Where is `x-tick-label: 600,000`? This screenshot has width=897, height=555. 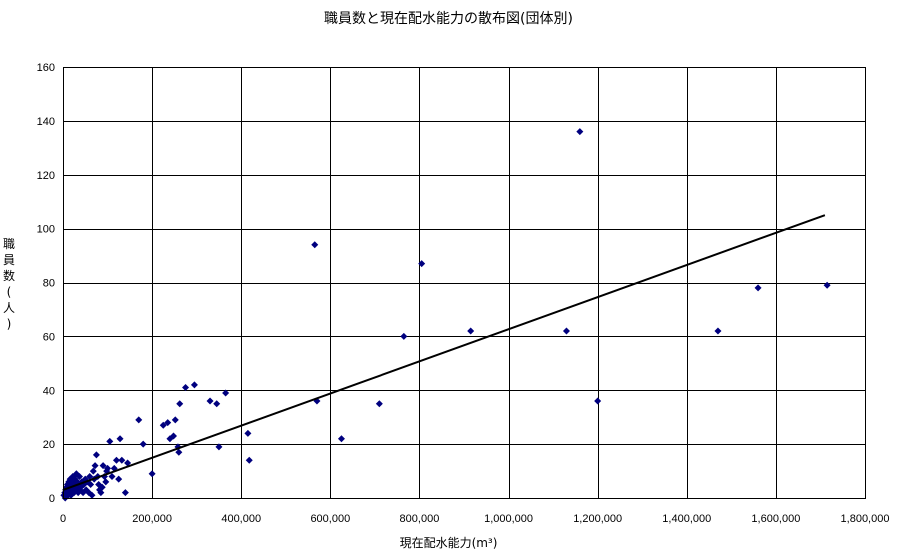
x-tick-label: 600,000 is located at coordinates (330, 519).